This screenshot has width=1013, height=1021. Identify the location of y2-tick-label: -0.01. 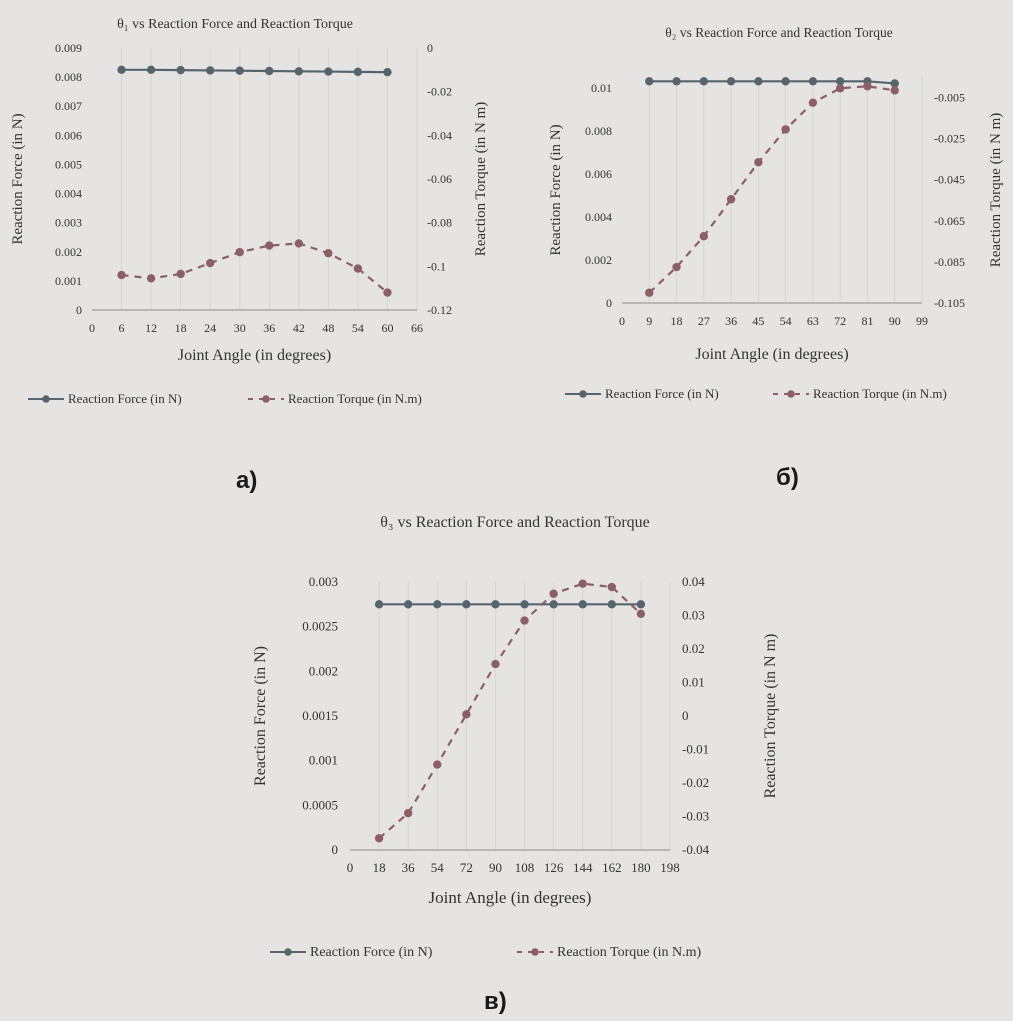
(695, 749).